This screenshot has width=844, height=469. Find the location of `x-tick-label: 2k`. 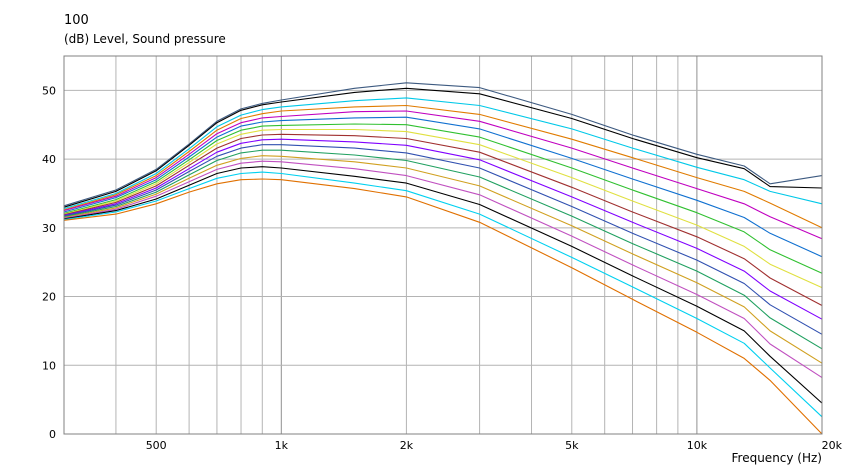

x-tick-label: 2k is located at coordinates (407, 445).